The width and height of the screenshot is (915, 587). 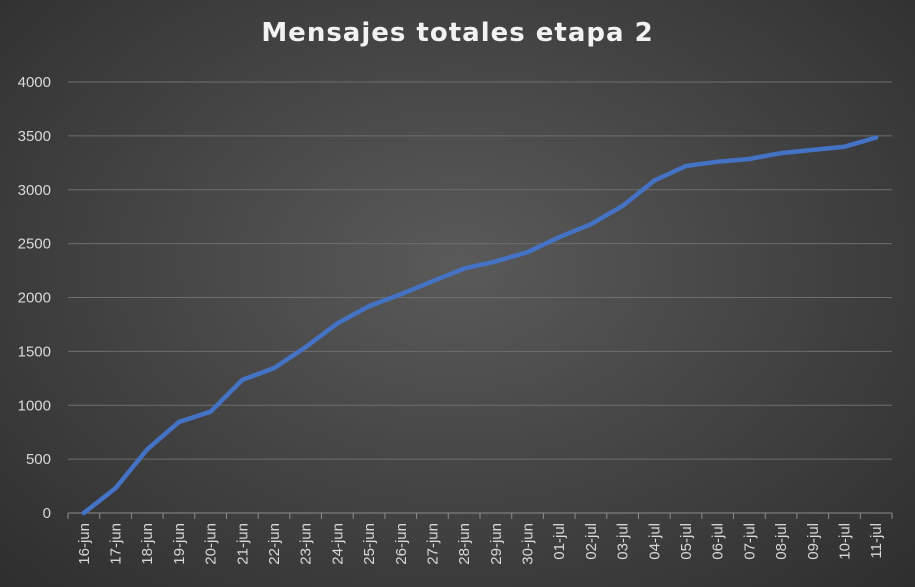 What do you see at coordinates (623, 541) in the screenshot?
I see `x-tick-label: 03-jul` at bounding box center [623, 541].